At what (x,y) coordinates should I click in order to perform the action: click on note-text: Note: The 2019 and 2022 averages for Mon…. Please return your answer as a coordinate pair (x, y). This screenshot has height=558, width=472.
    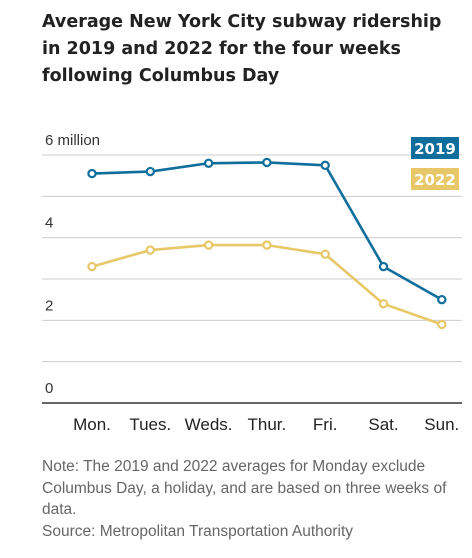
    Looking at the image, I should click on (244, 488).